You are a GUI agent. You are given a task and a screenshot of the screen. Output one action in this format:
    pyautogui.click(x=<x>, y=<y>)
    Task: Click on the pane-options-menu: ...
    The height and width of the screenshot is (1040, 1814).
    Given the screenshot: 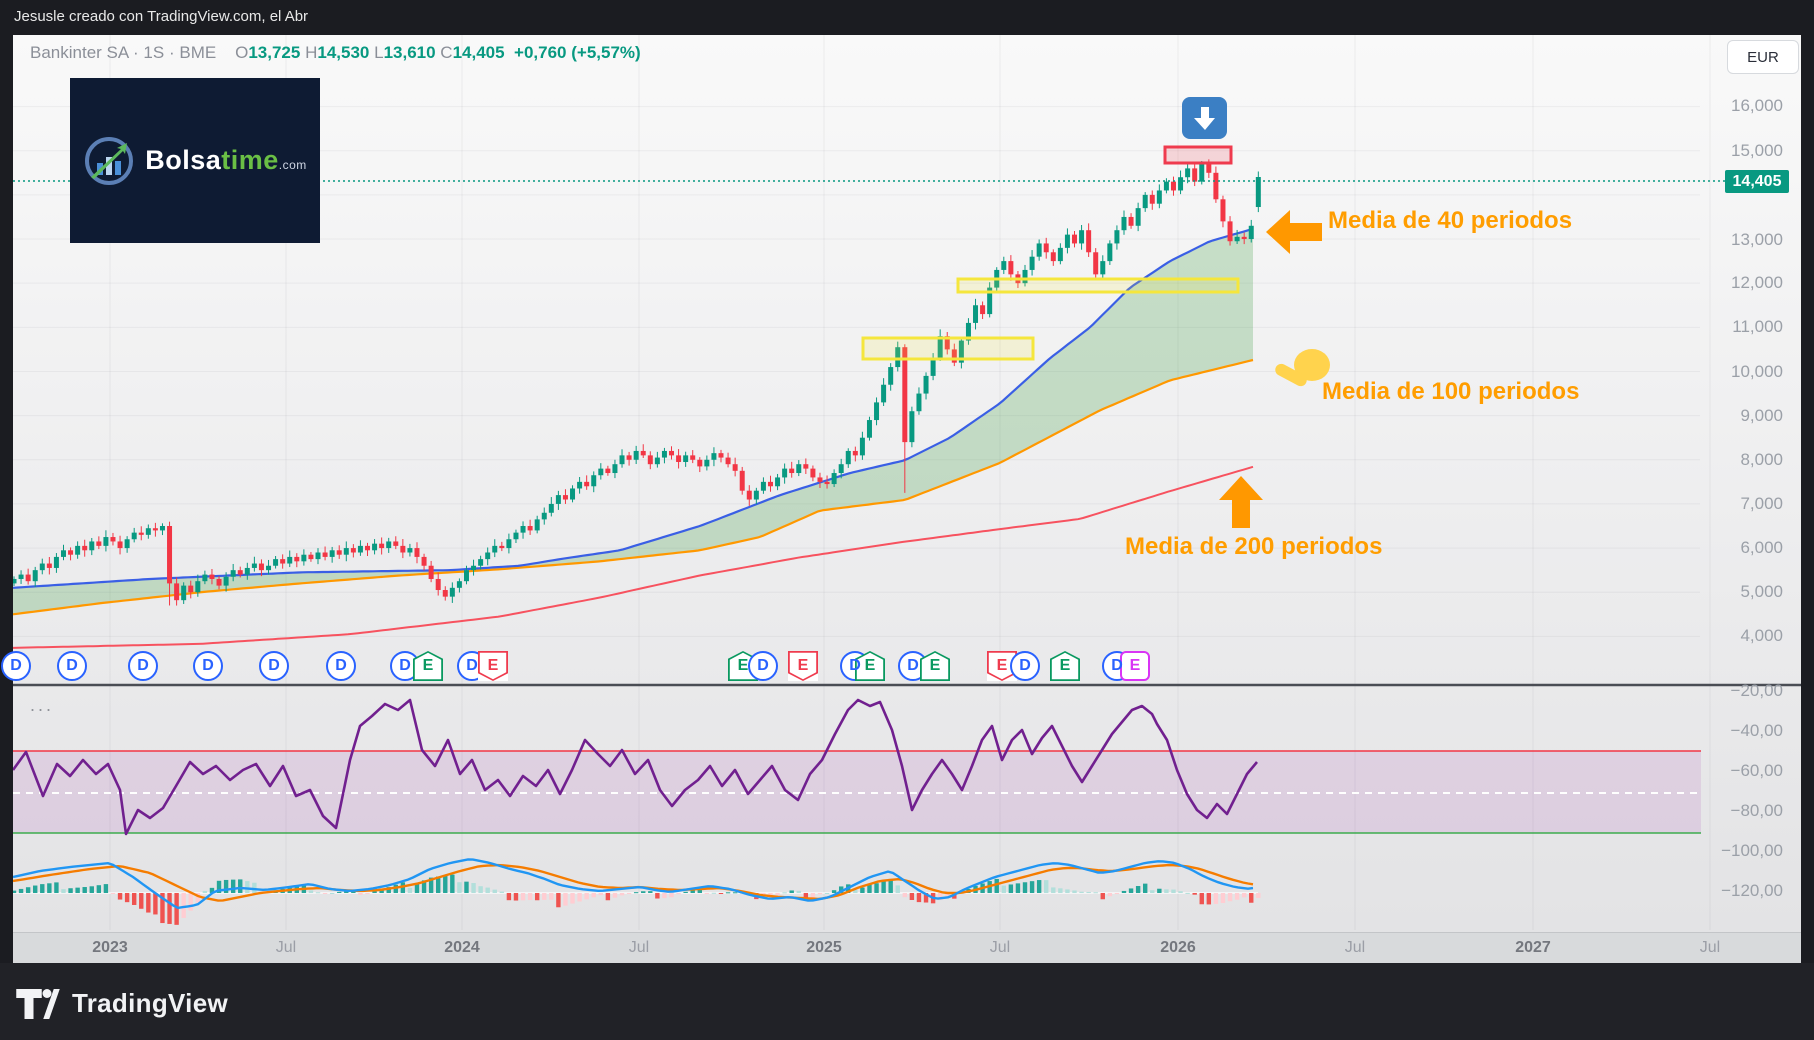 What is the action you would take?
    pyautogui.click(x=42, y=705)
    